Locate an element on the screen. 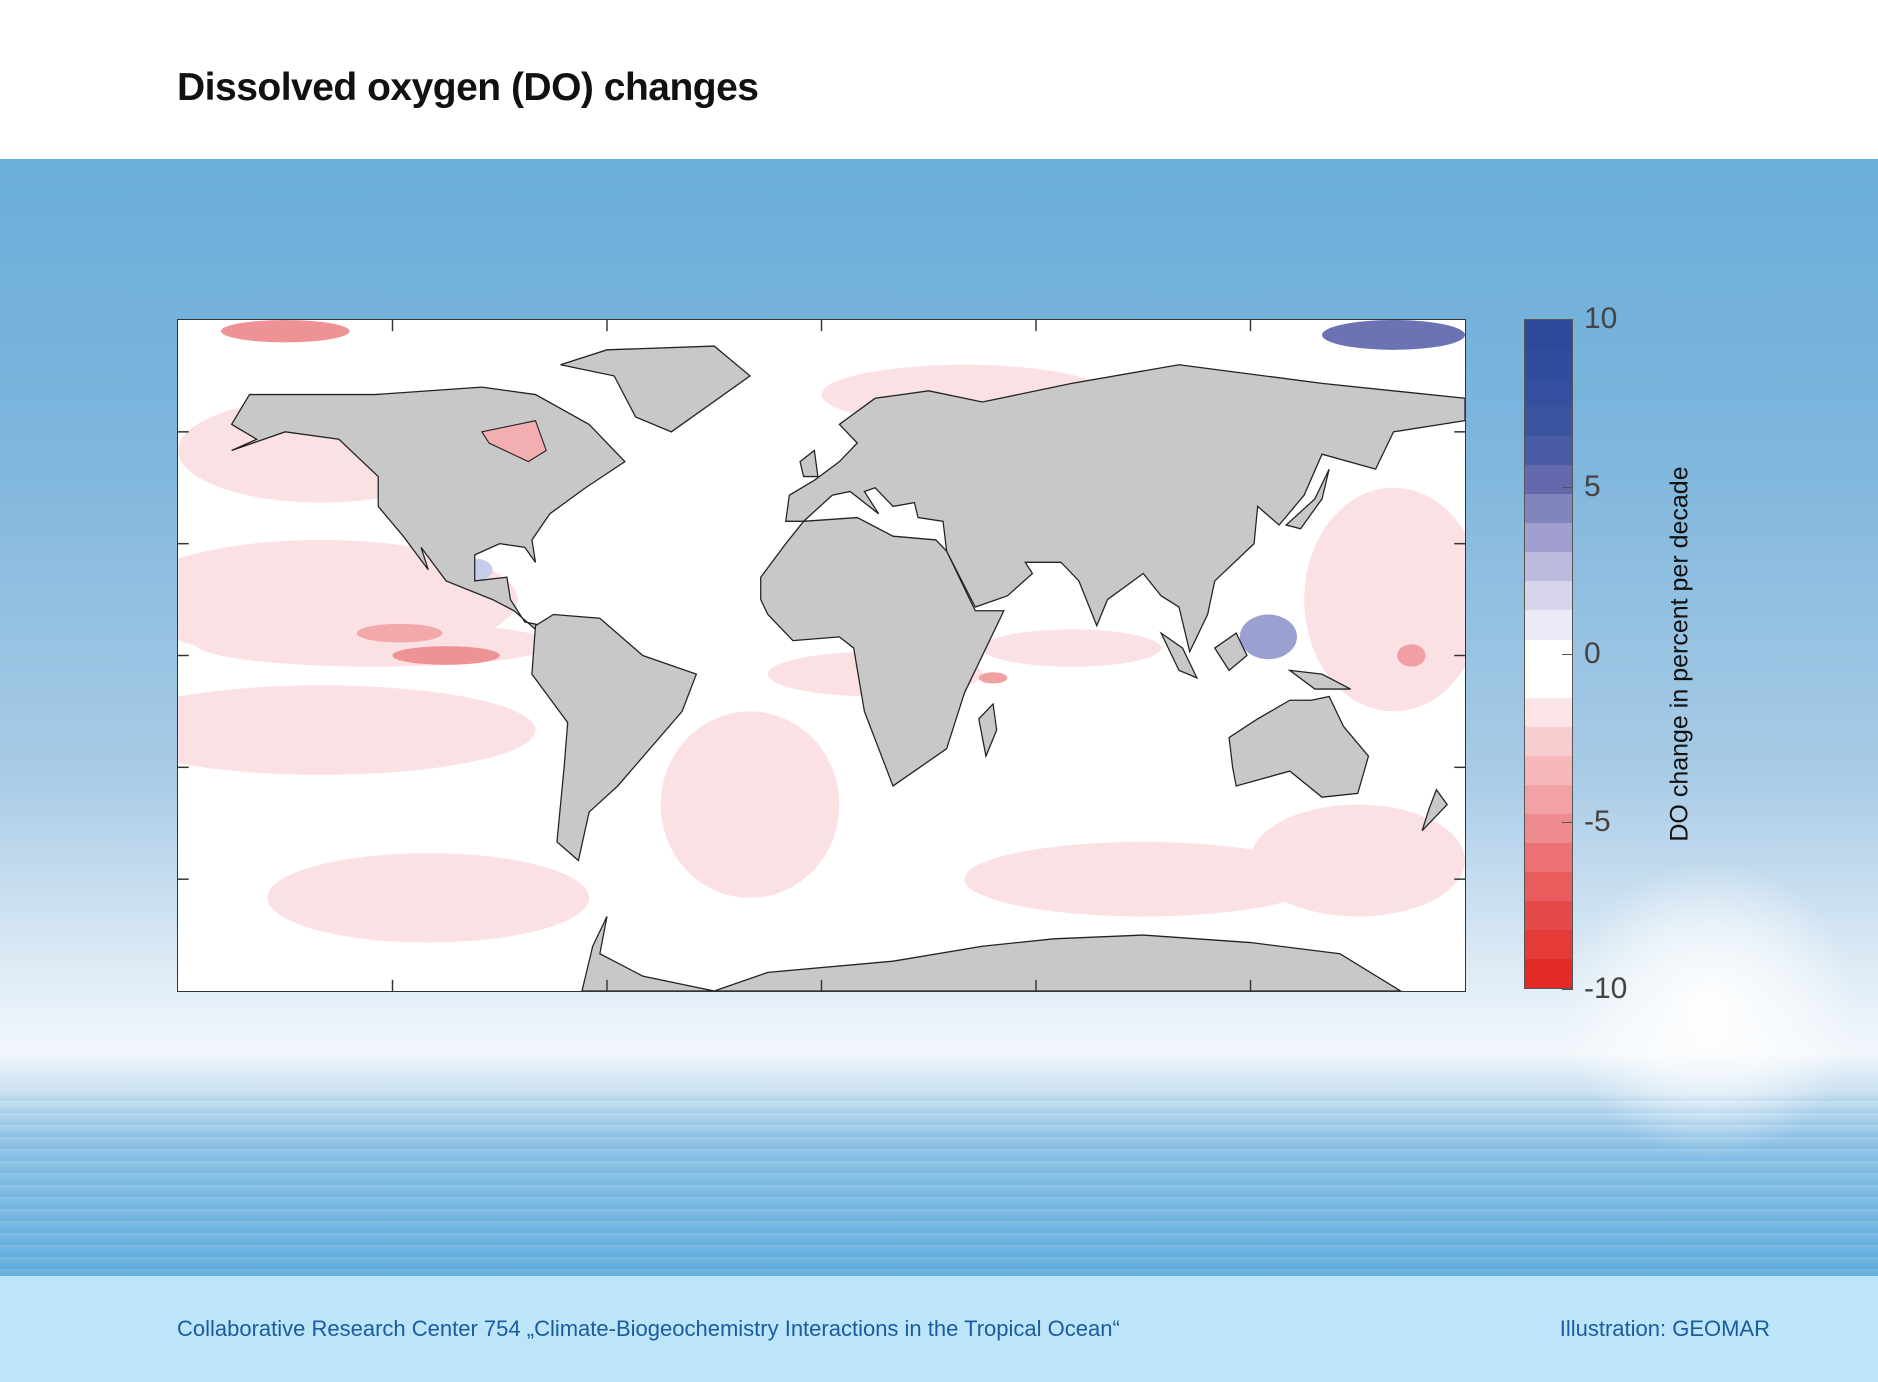 The height and width of the screenshot is (1382, 1878). south-america is located at coordinates (614, 737).